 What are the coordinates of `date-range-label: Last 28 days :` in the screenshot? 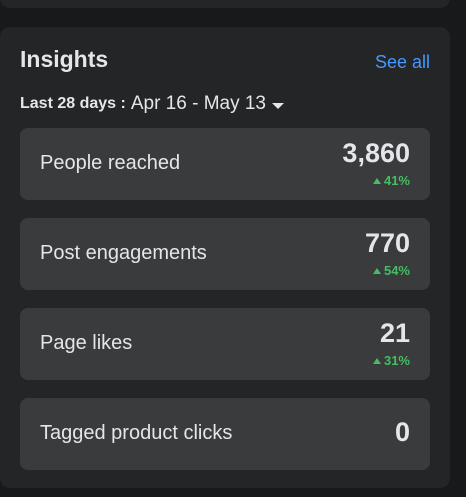 It's located at (73, 103).